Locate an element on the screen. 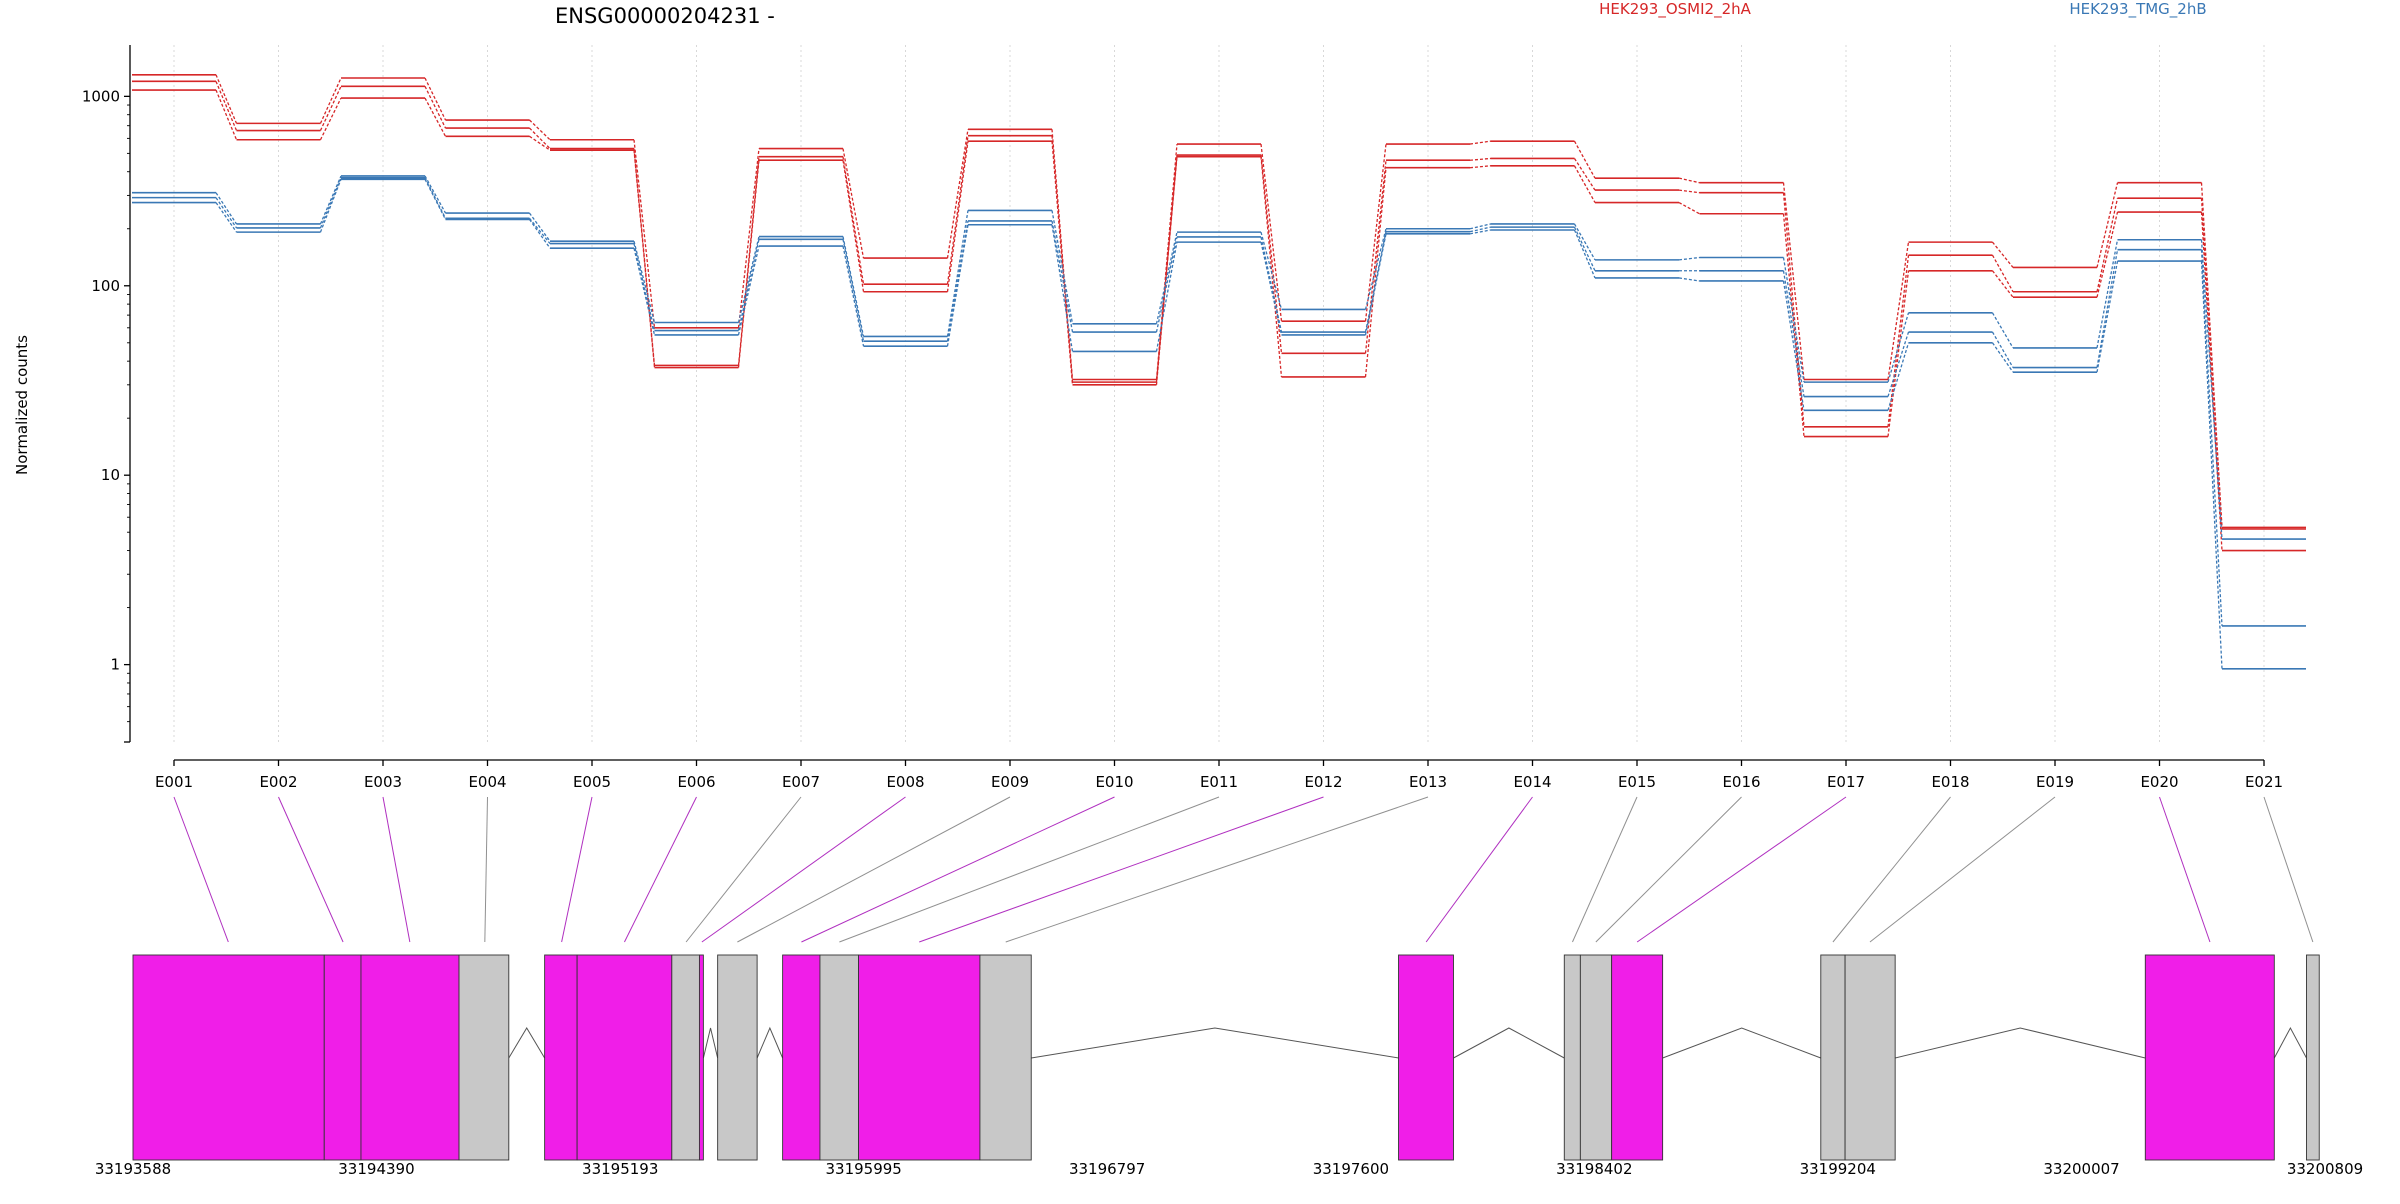  genomic-coordinate-label: 33199204 is located at coordinates (1838, 1169).